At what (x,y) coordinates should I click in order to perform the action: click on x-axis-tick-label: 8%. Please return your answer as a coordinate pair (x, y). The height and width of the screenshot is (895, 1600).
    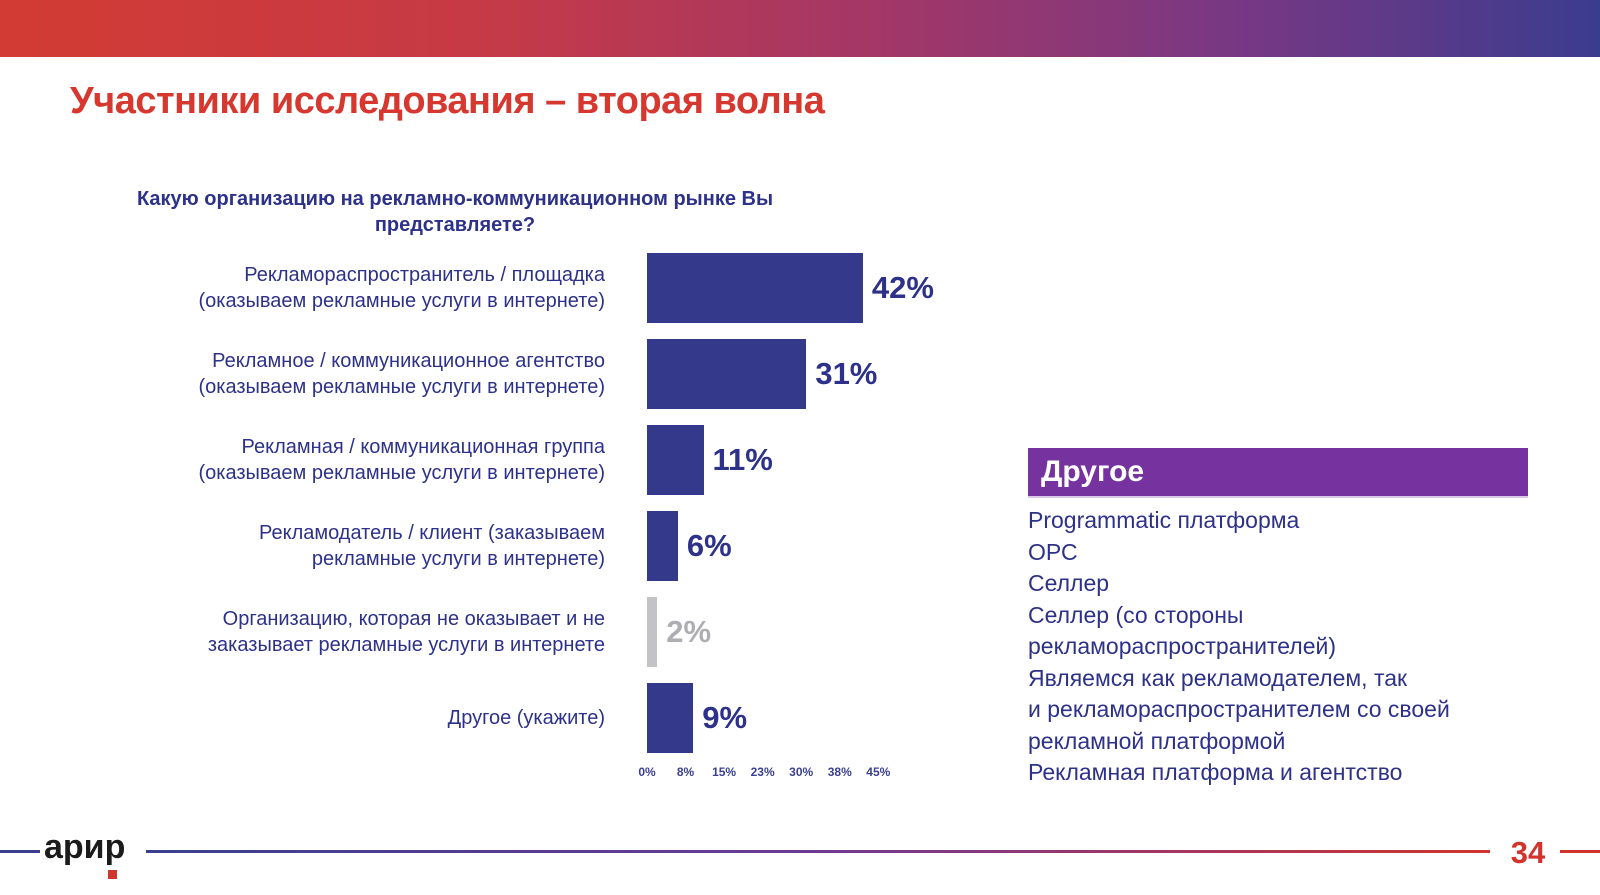
    Looking at the image, I should click on (685, 772).